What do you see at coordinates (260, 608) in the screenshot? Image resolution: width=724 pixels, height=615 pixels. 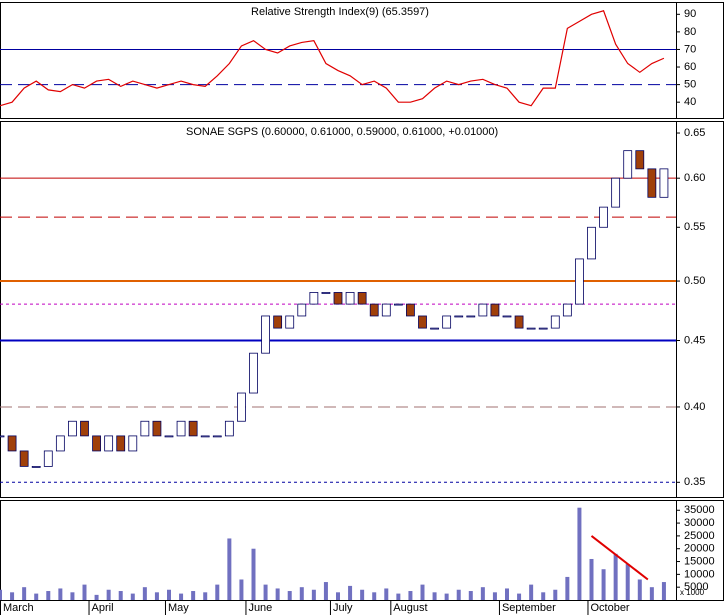 I see `x-tick-label: June` at bounding box center [260, 608].